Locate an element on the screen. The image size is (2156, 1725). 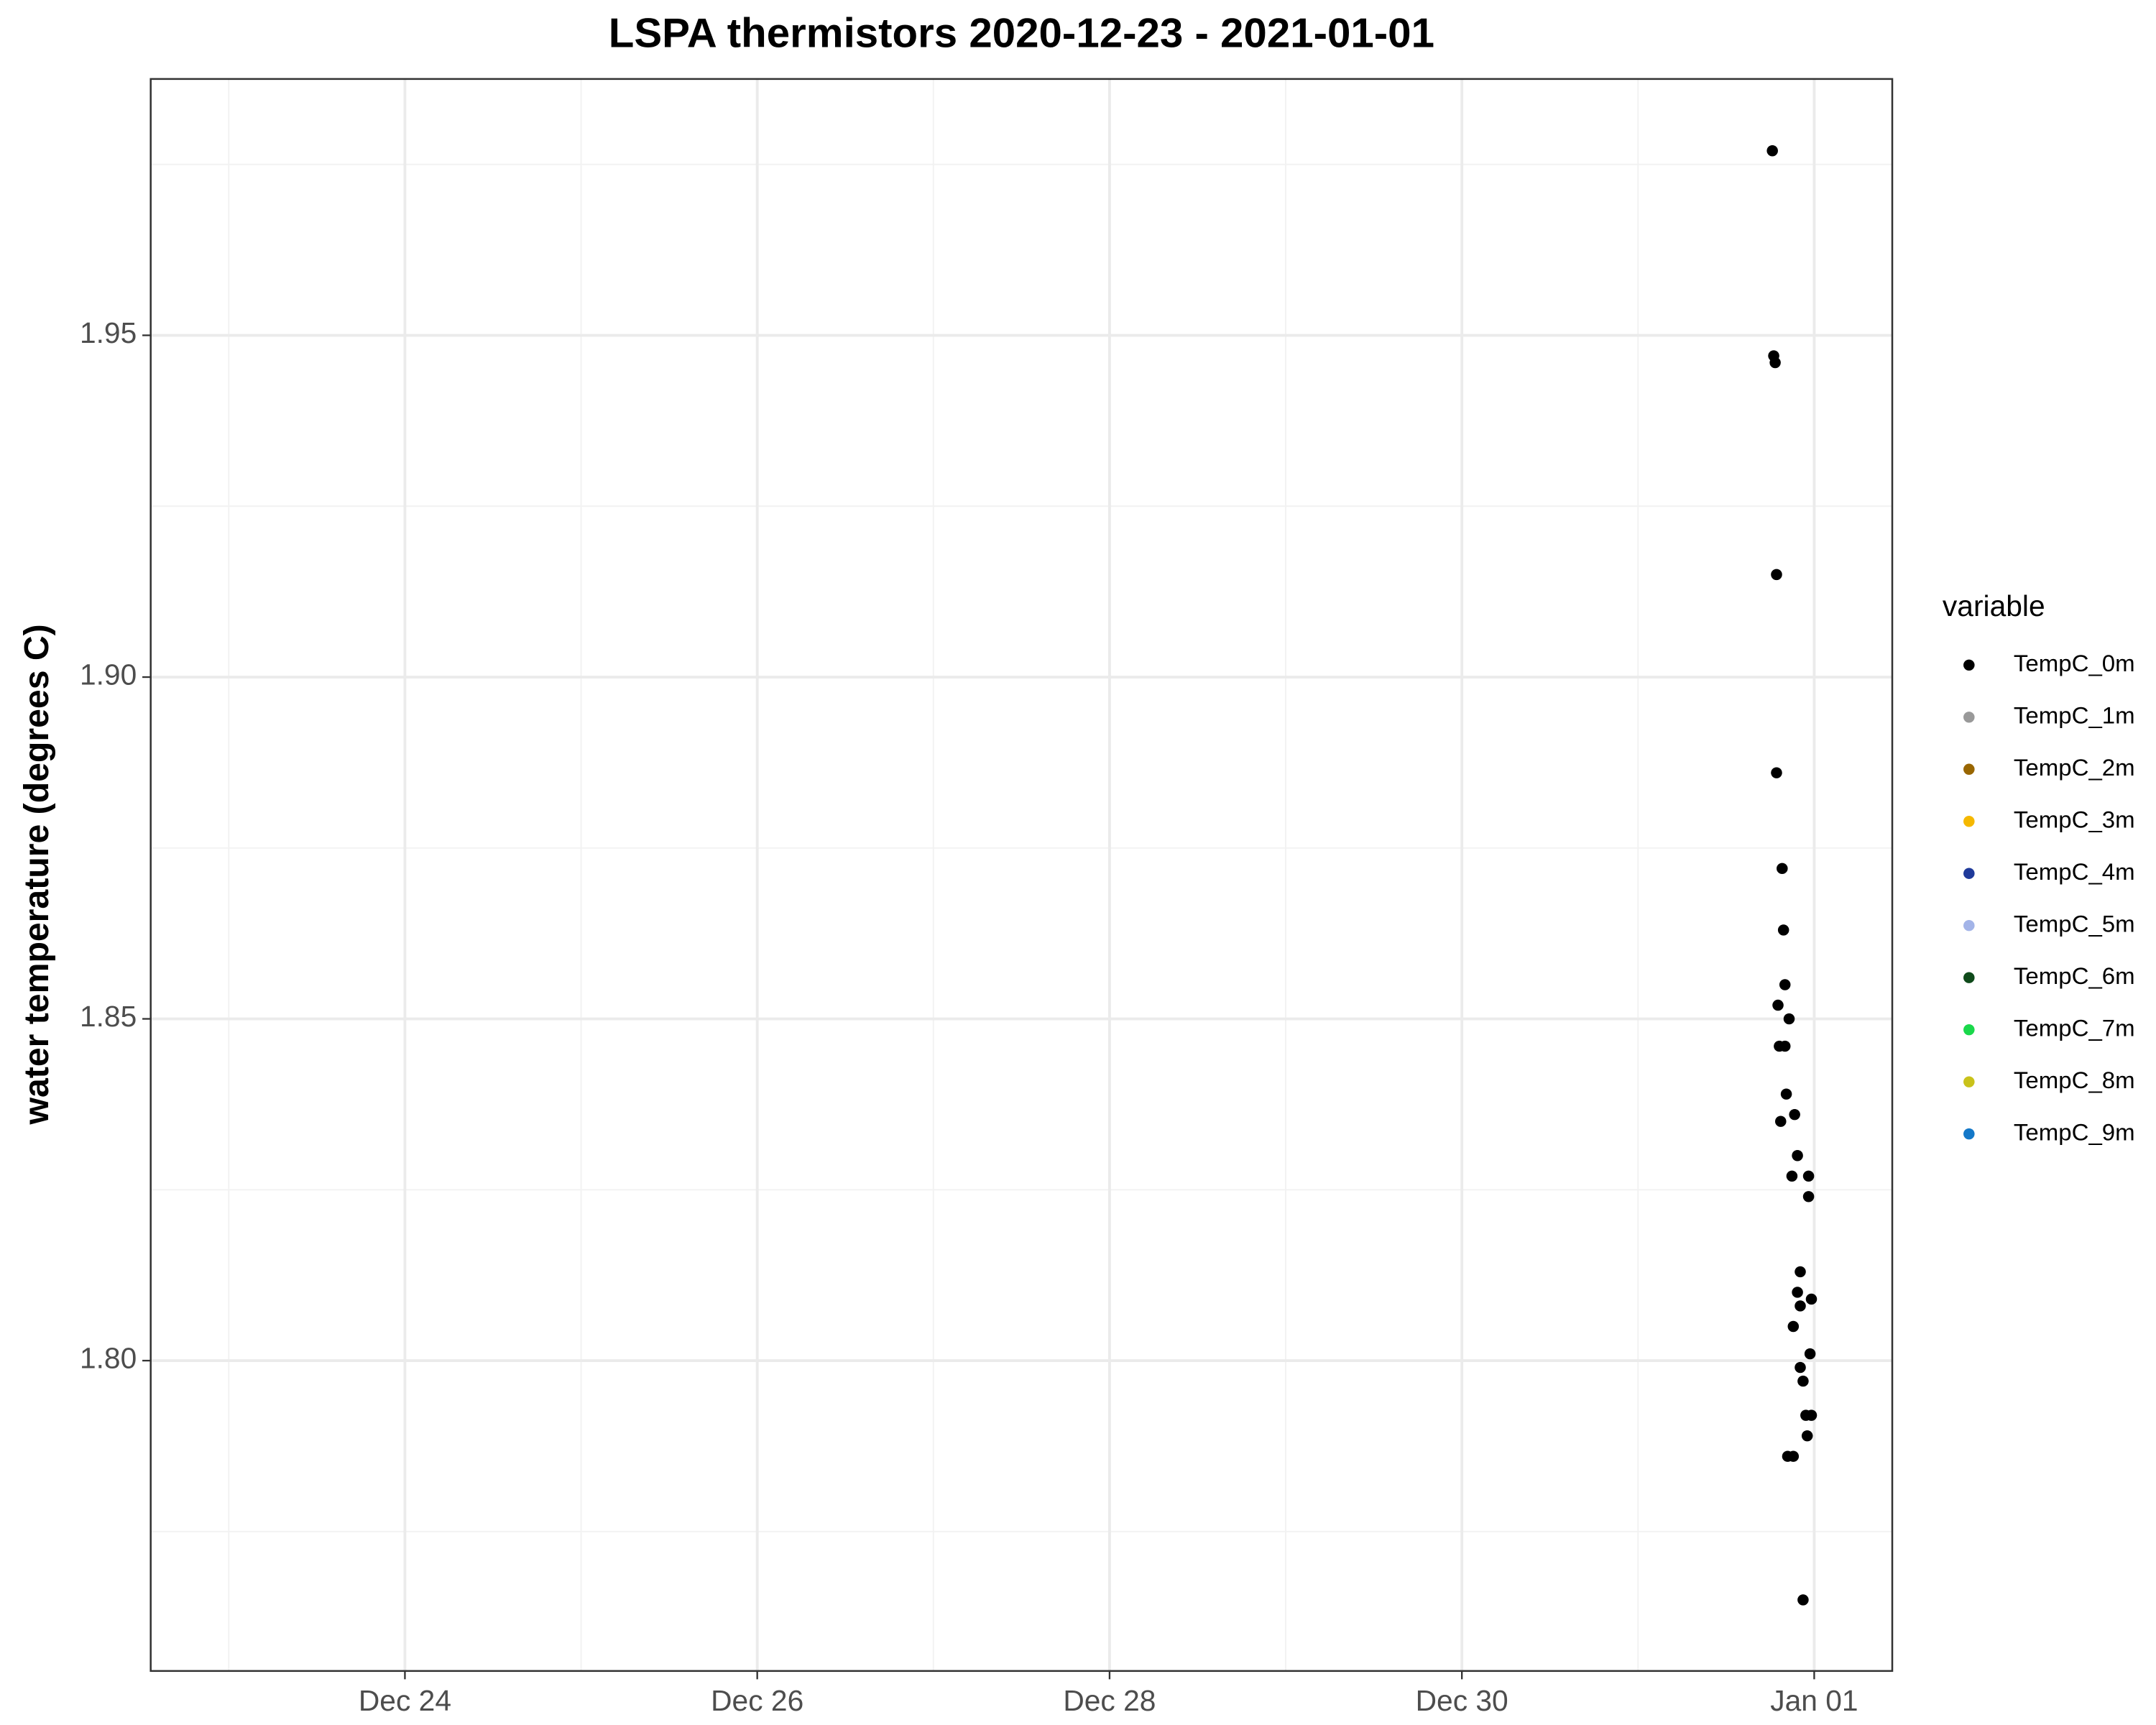
legend-label: TempC_0m is located at coordinates (2074, 663).